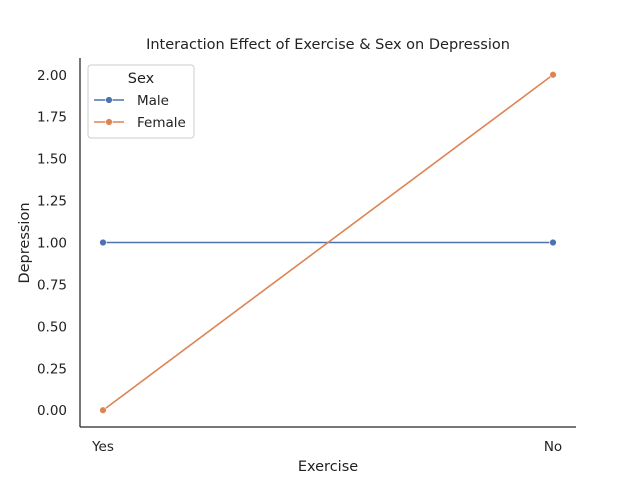 The image size is (640, 480). What do you see at coordinates (25, 242) in the screenshot?
I see `y-axis-label: Depression` at bounding box center [25, 242].